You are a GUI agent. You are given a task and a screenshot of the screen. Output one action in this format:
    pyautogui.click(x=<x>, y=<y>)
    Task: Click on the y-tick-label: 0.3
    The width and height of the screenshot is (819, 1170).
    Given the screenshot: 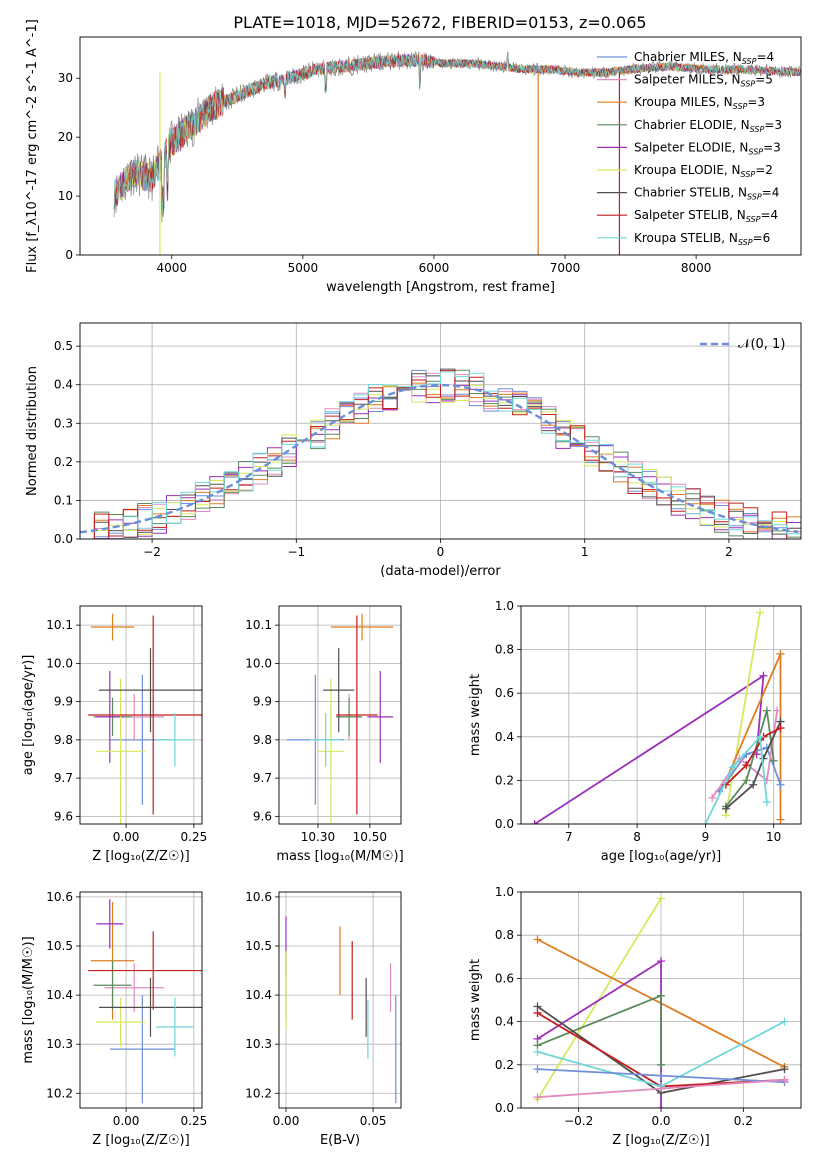 What is the action you would take?
    pyautogui.click(x=63, y=423)
    